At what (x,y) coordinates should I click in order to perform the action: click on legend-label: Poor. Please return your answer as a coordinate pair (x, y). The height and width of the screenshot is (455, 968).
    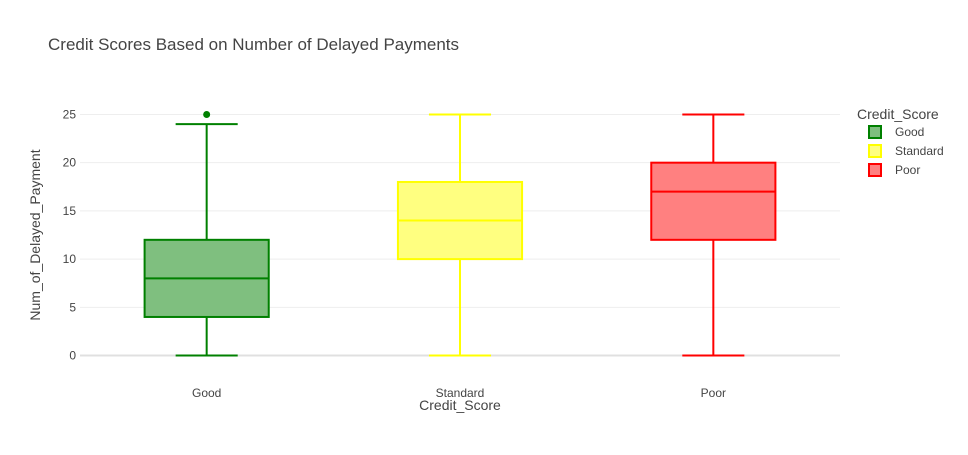
    Looking at the image, I should click on (907, 170).